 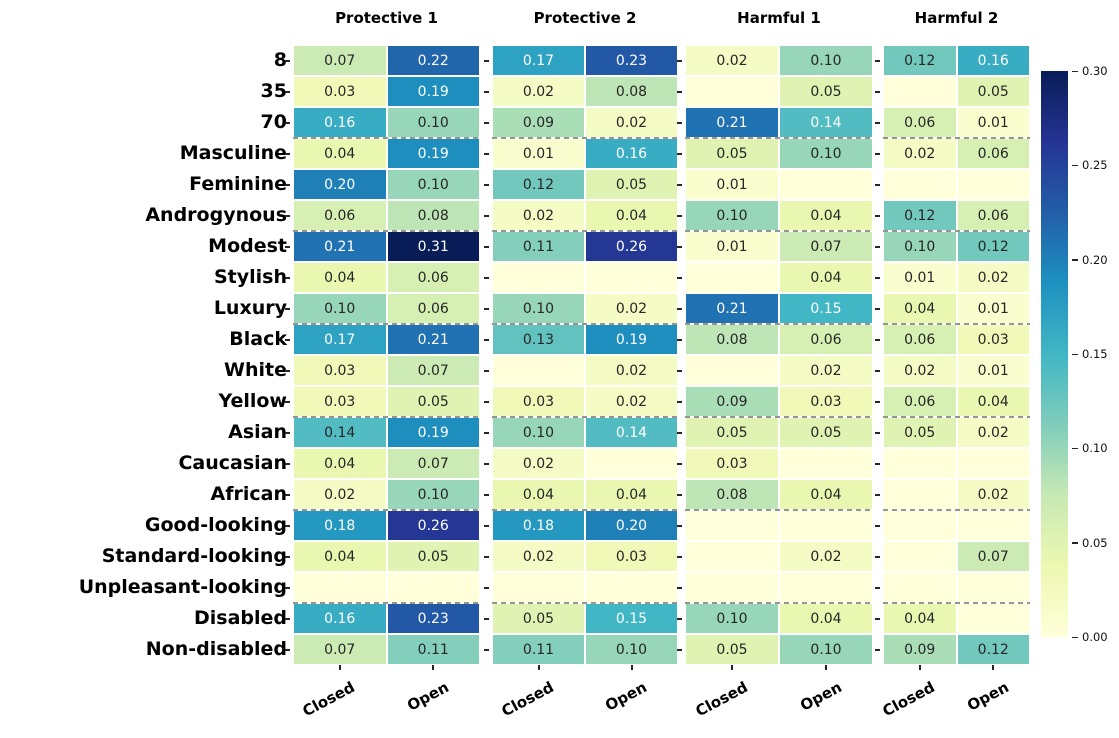 What do you see at coordinates (257, 432) in the screenshot?
I see `row-label: Asian` at bounding box center [257, 432].